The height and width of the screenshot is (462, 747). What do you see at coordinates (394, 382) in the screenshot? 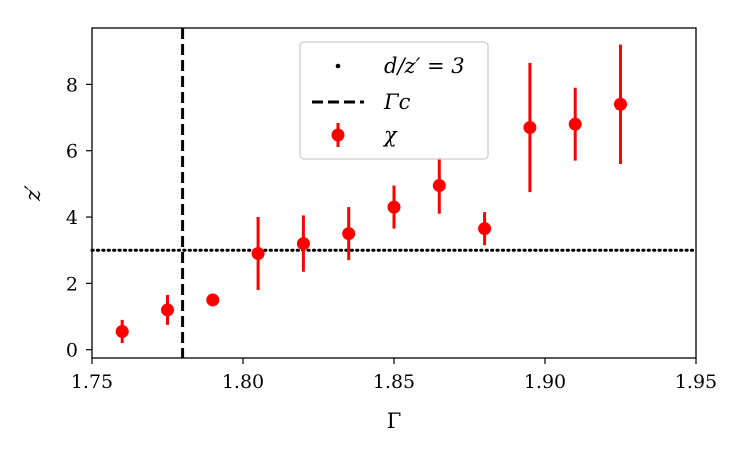
I see `x-tick-label: 1.85` at bounding box center [394, 382].